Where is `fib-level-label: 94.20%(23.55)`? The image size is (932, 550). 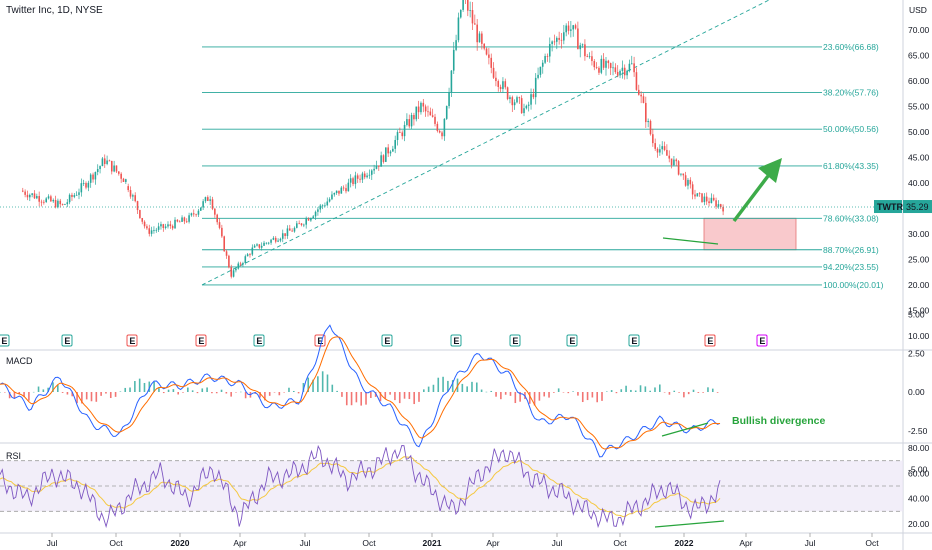 fib-level-label: 94.20%(23.55) is located at coordinates (851, 267).